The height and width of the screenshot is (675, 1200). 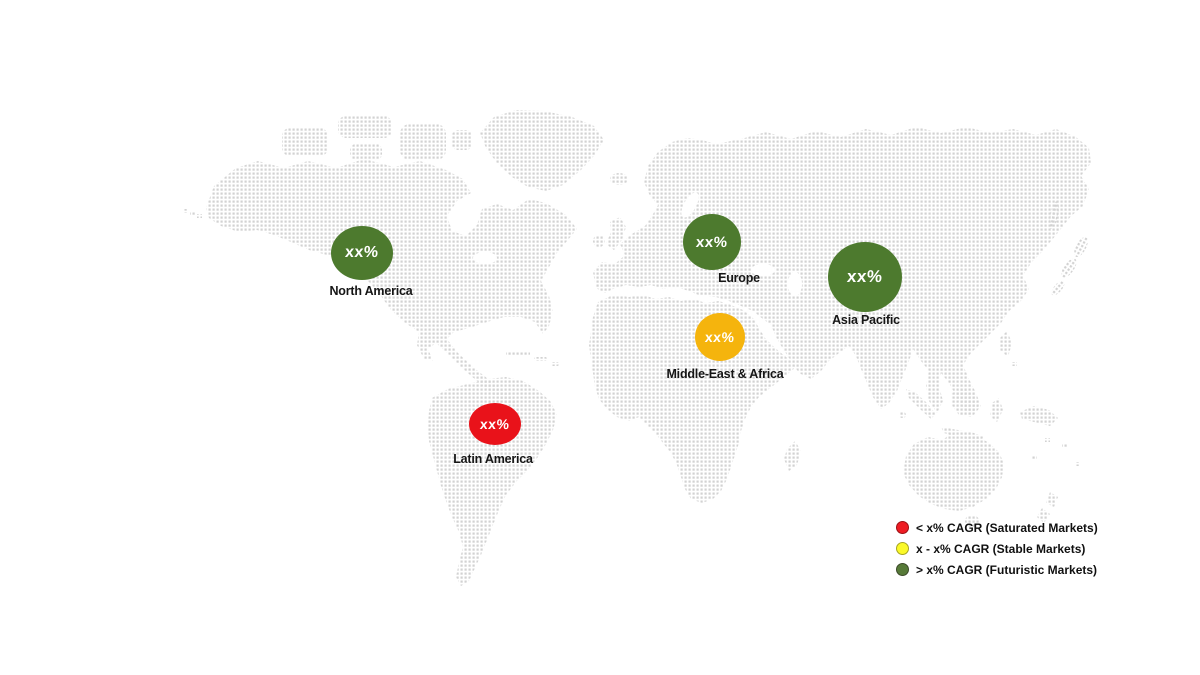 I want to click on legend-item: x - x% CAGR (Stable Markets), so click(x=997, y=548).